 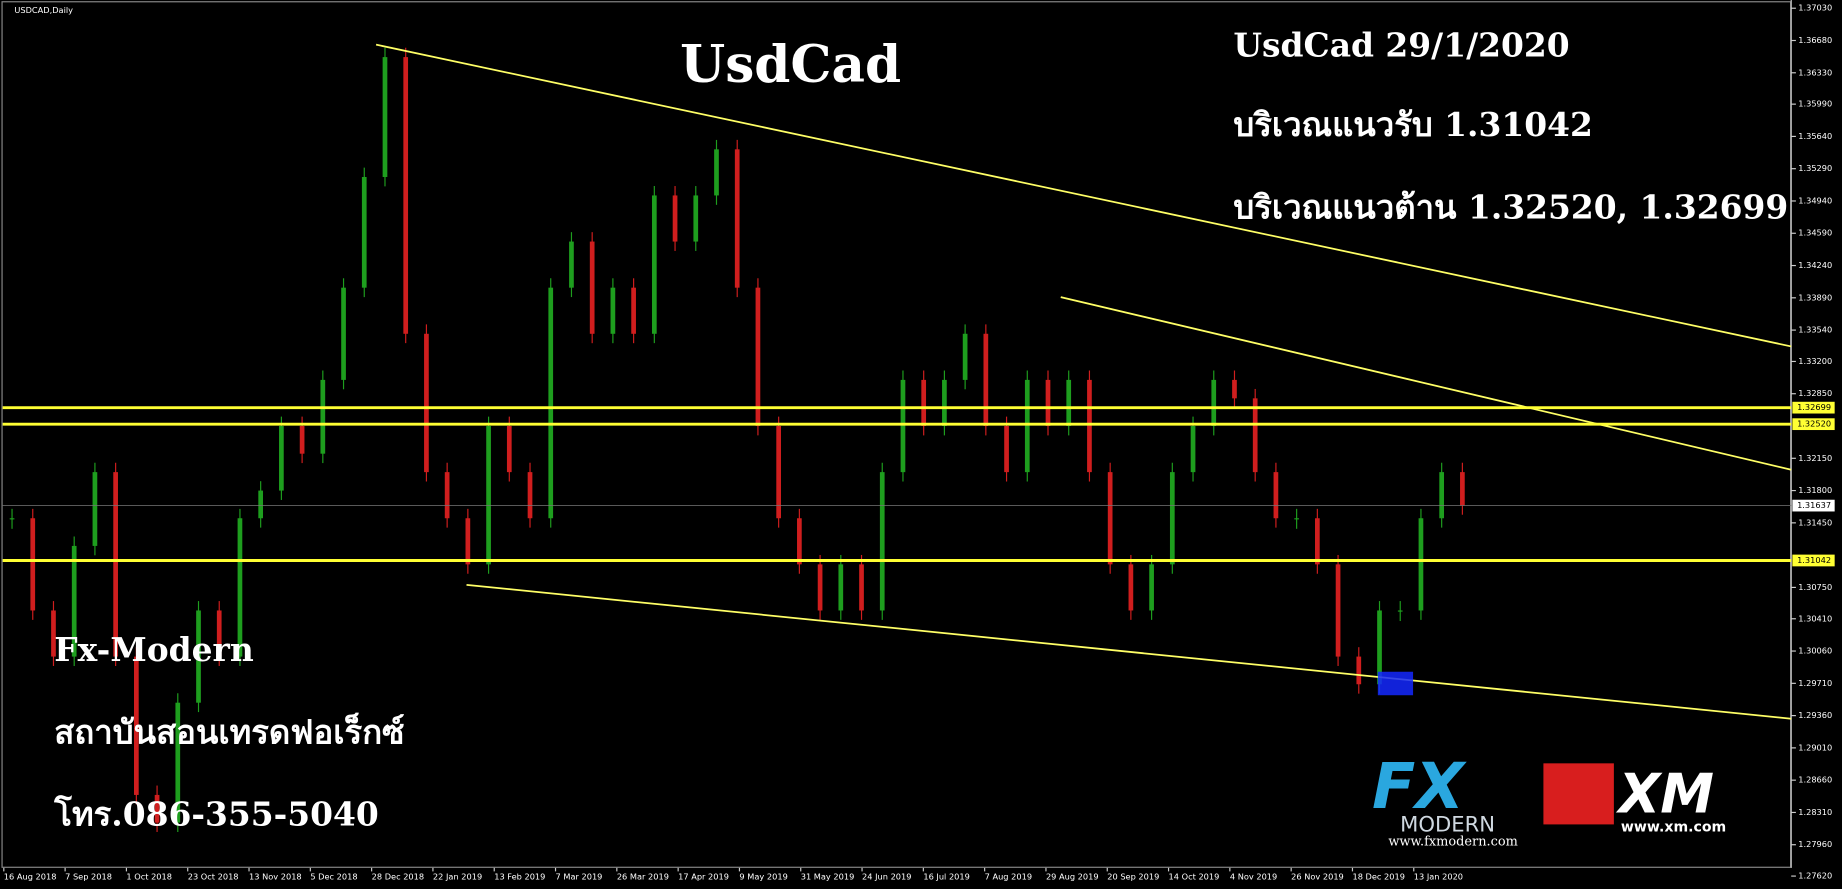 What do you see at coordinates (1673, 827) in the screenshot?
I see `xm-logo-url: www.xm.com` at bounding box center [1673, 827].